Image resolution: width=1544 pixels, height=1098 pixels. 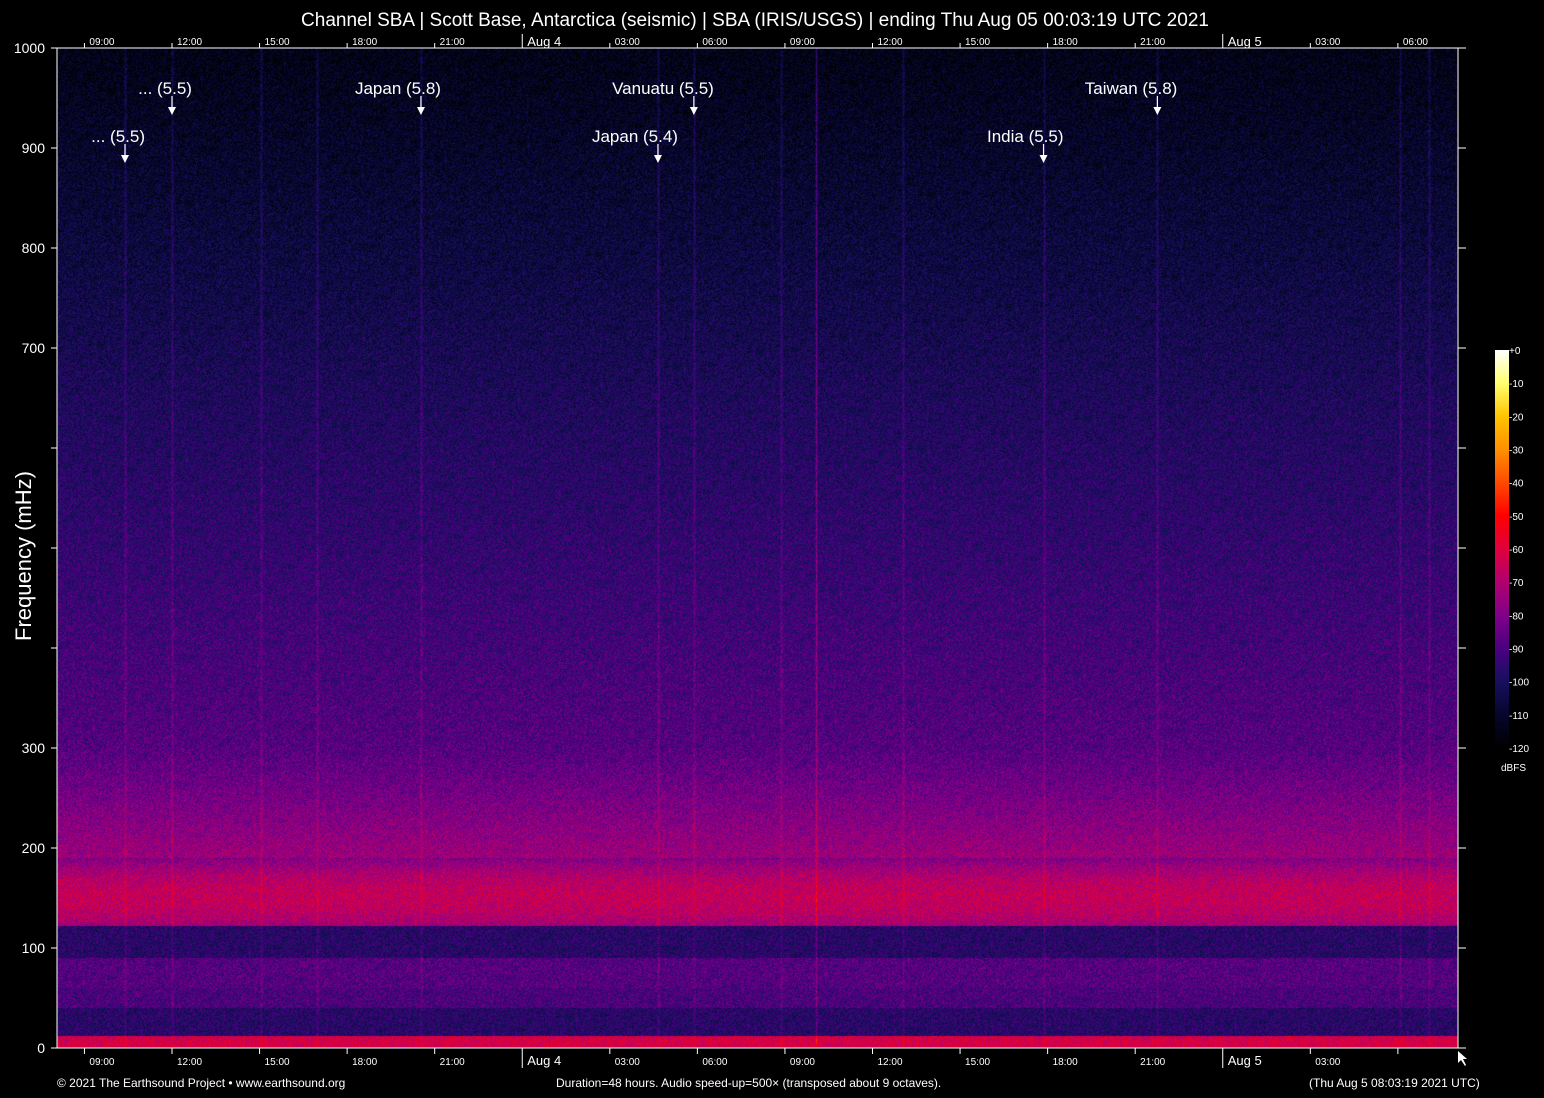 I want to click on x-tick-label: Aug 5, so click(x=1245, y=1060).